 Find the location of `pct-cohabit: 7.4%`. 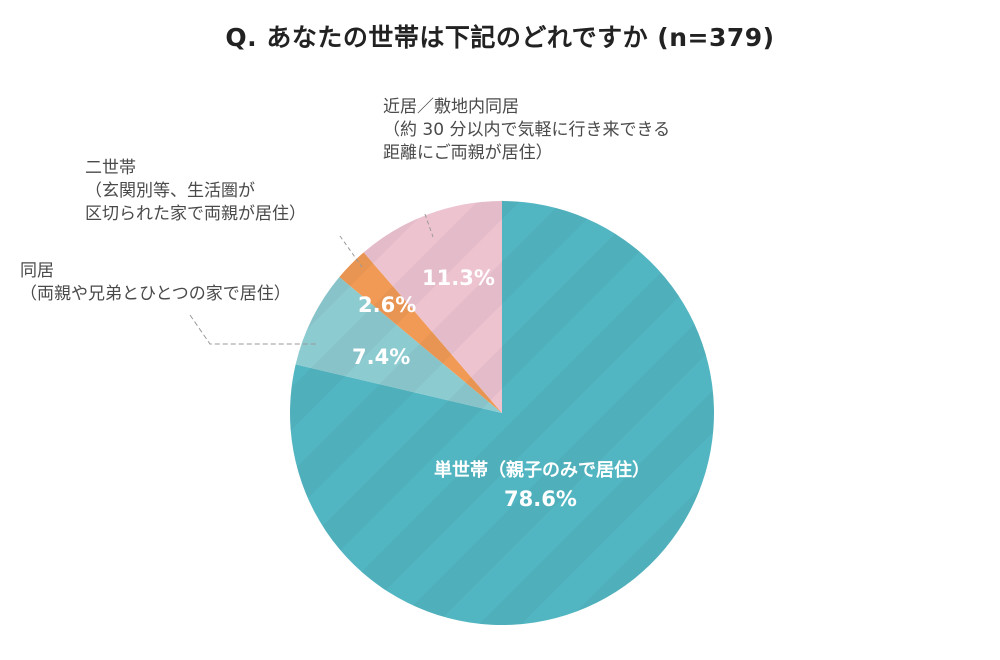

pct-cohabit: 7.4% is located at coordinates (381, 357).